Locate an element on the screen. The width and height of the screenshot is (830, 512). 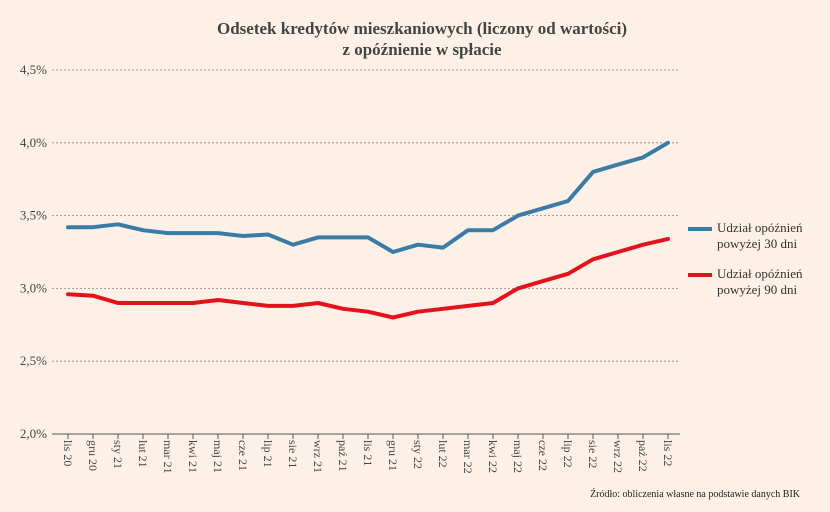
x-tick-label: lis 22 is located at coordinates (668, 453).